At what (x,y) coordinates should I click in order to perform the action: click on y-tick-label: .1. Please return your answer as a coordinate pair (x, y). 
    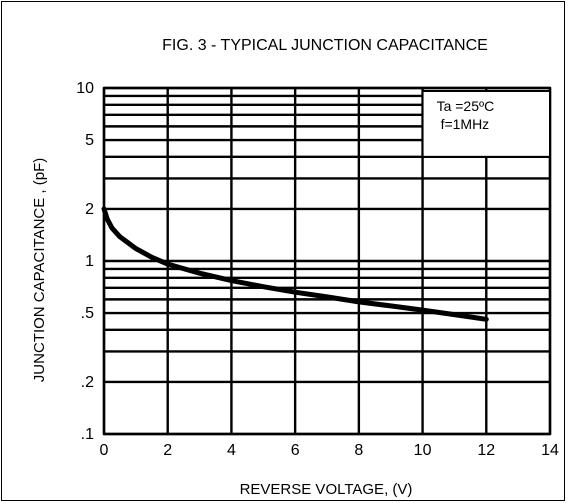
    Looking at the image, I should click on (87, 434).